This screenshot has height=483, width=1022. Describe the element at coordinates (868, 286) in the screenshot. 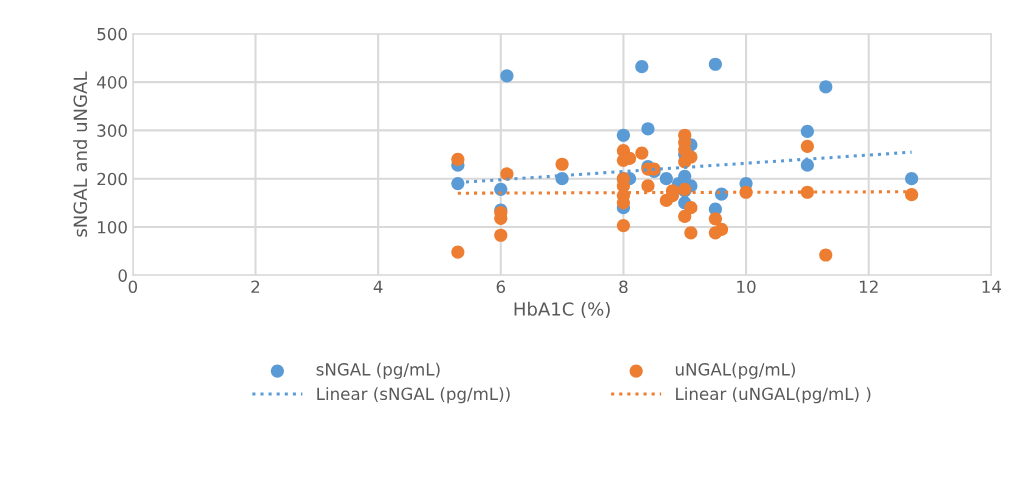

I see `x-tick-label: 12` at that location.